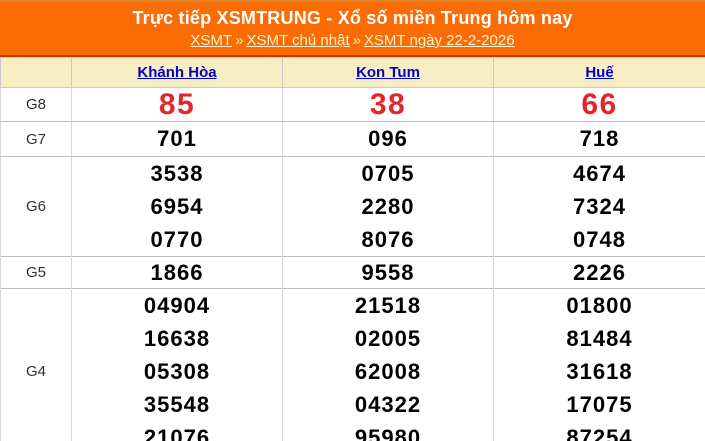 This screenshot has width=705, height=441. Describe the element at coordinates (177, 371) in the screenshot. I see `result-value: 05308` at that location.